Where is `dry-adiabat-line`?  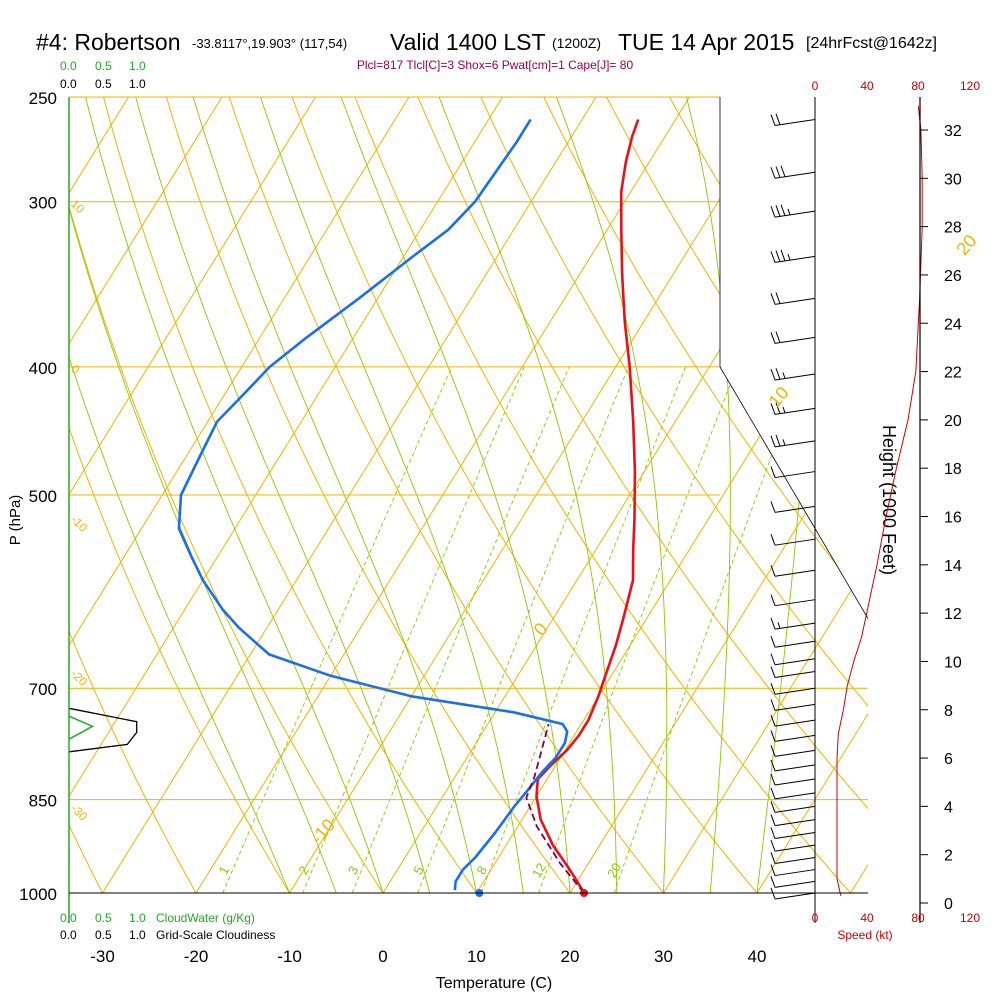 dry-adiabat-line is located at coordinates (799, 495).